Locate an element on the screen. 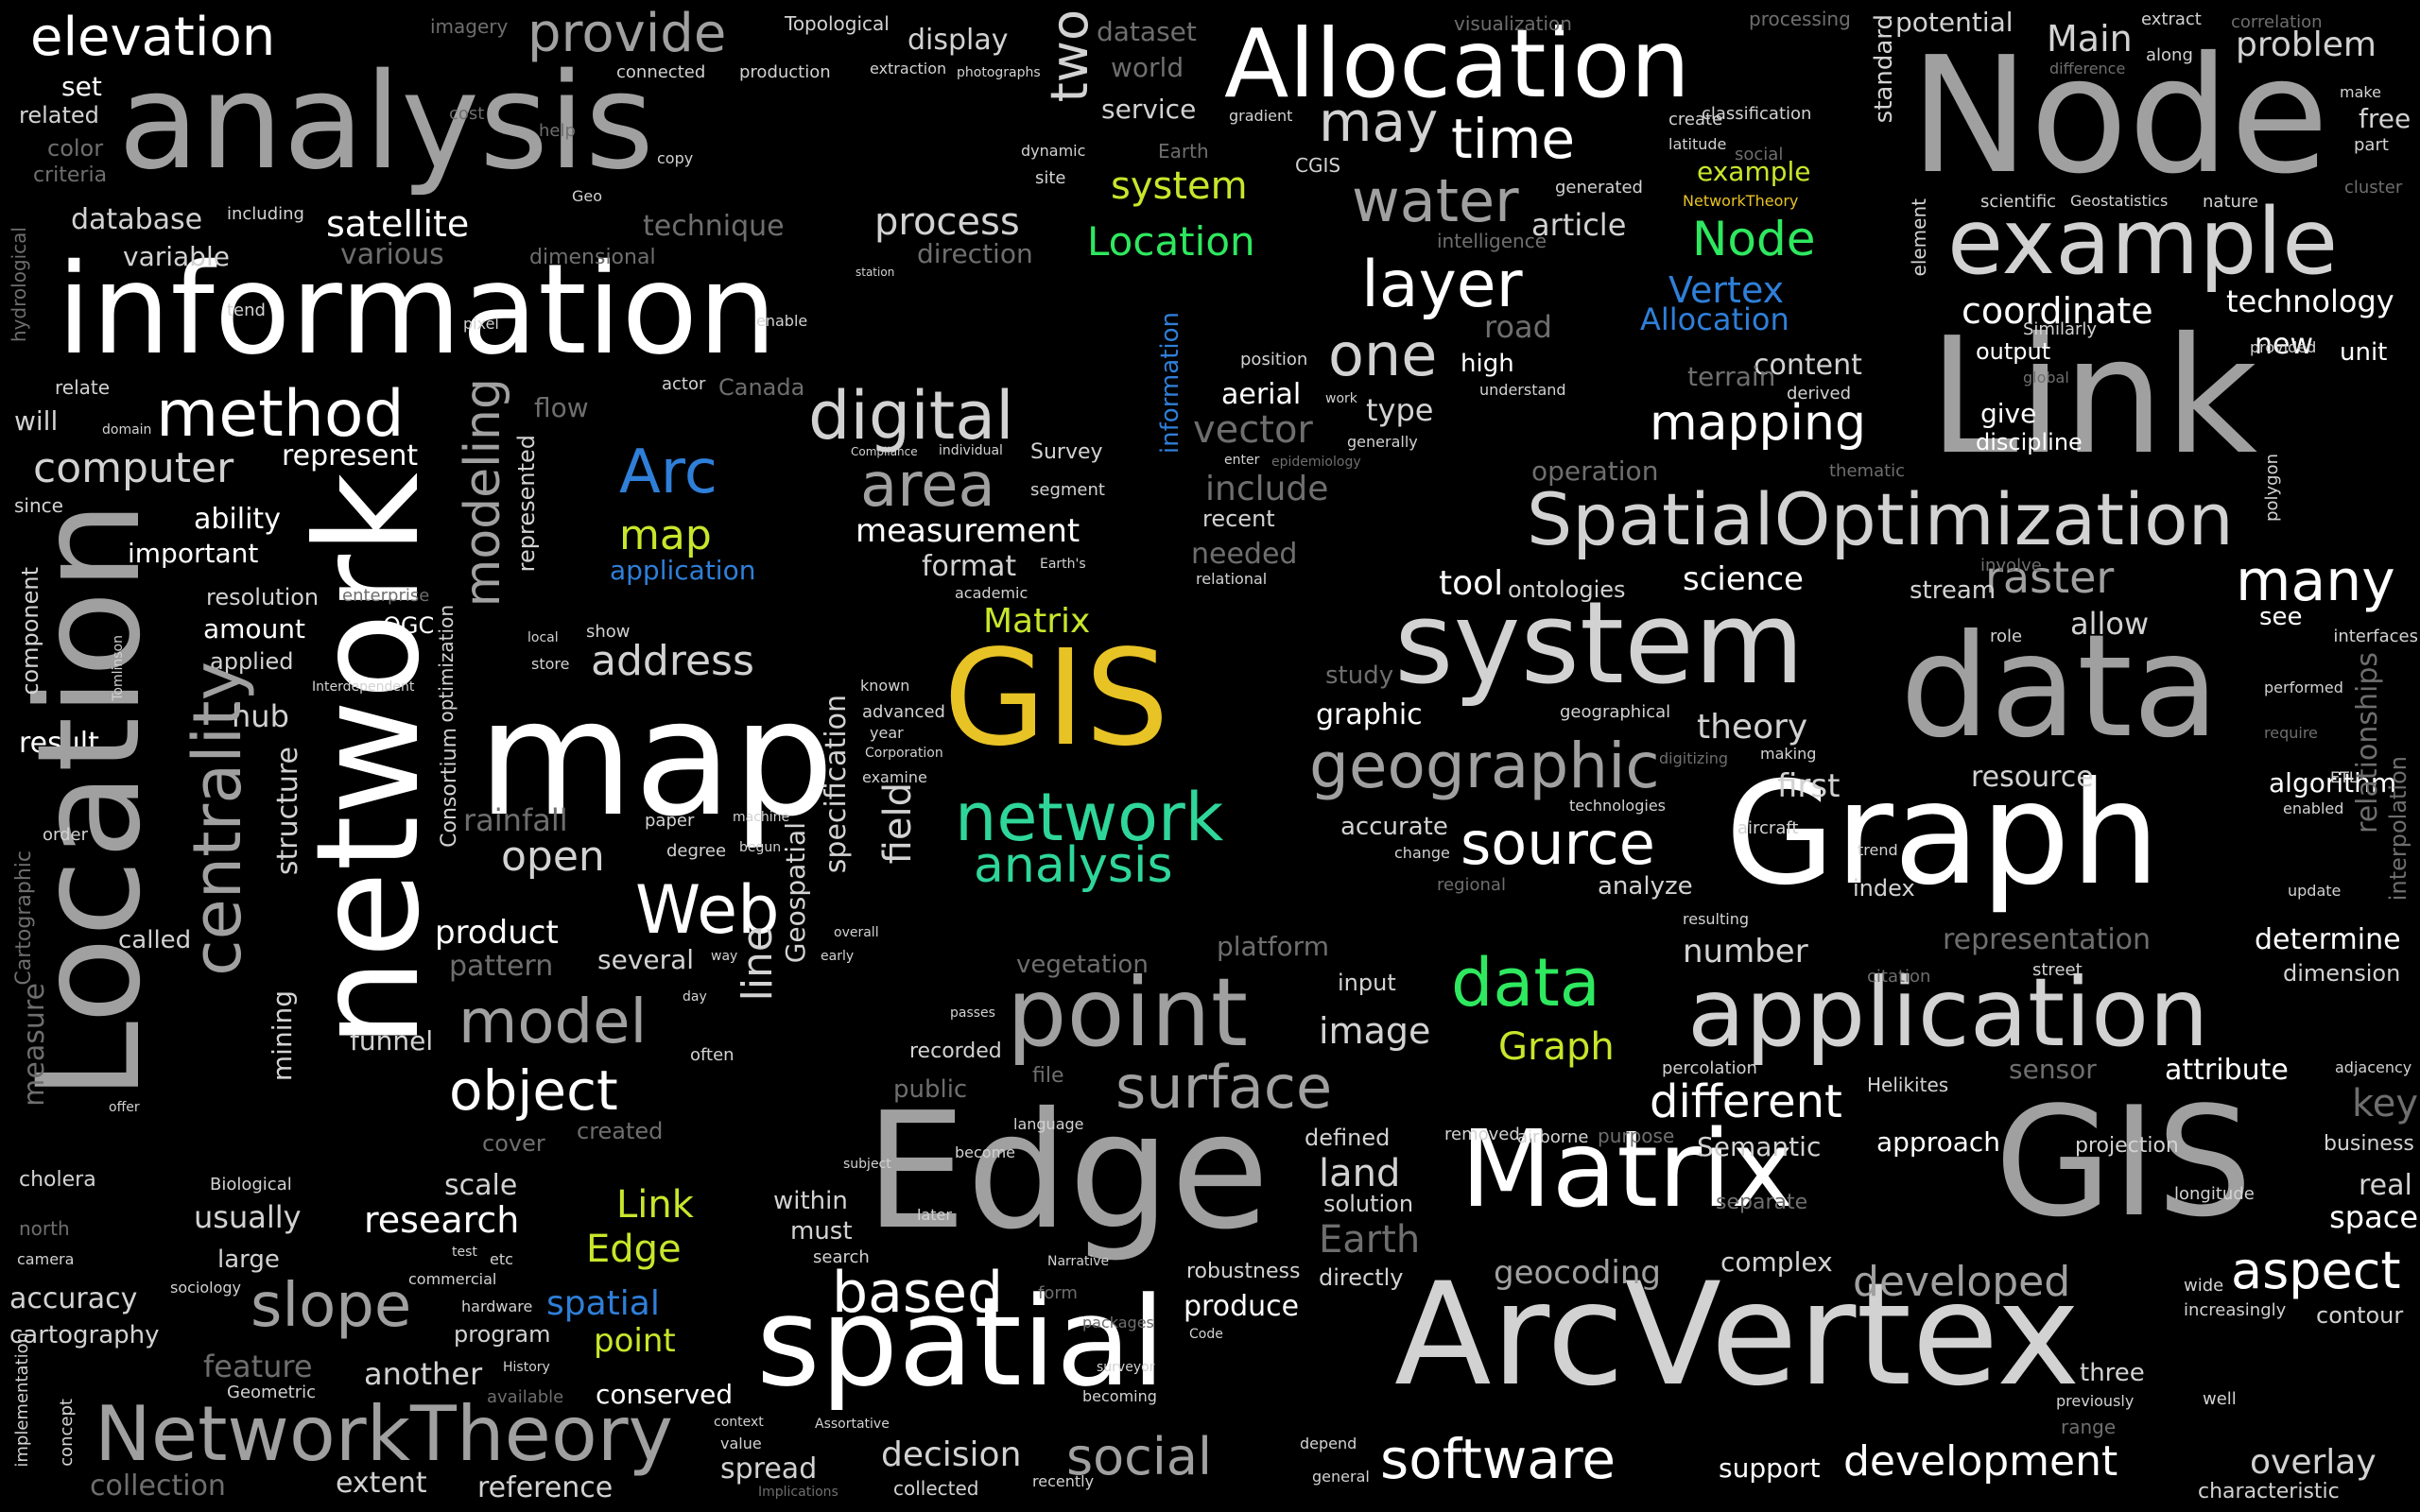 This screenshot has height=1512, width=2420. cloud-word: conserved is located at coordinates (665, 1394).